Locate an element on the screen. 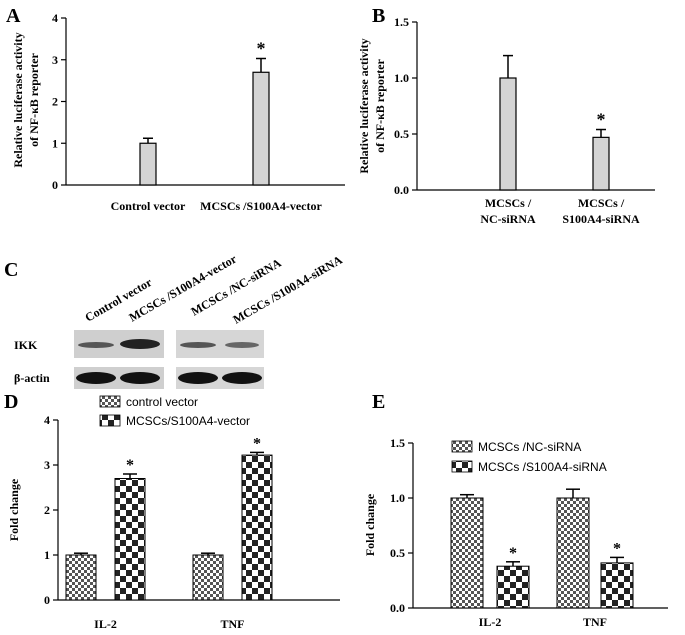  legend-label: MCSCs/S100A4-vector is located at coordinates (188, 421).